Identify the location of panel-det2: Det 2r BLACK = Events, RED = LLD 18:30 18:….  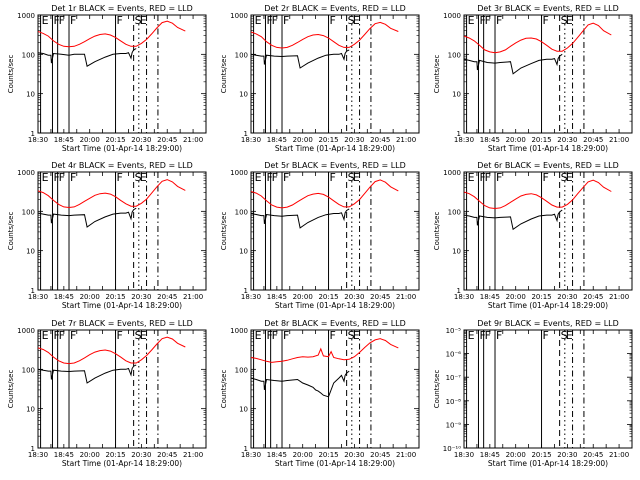
(320, 78).